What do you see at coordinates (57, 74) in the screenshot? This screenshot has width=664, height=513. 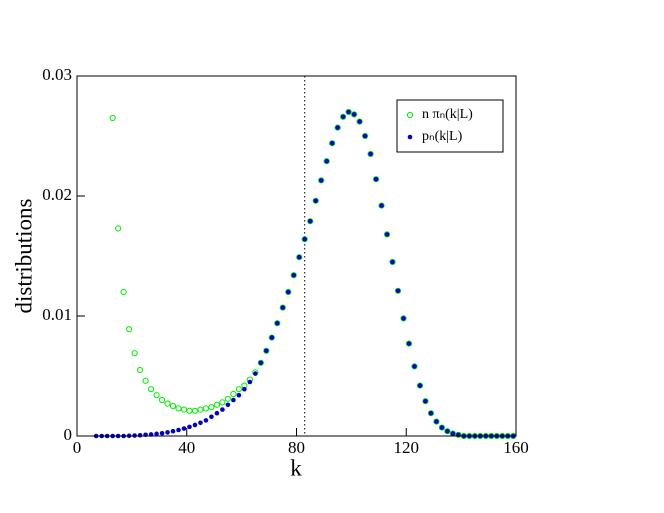 I see `y-tick-label: 0.03` at bounding box center [57, 74].